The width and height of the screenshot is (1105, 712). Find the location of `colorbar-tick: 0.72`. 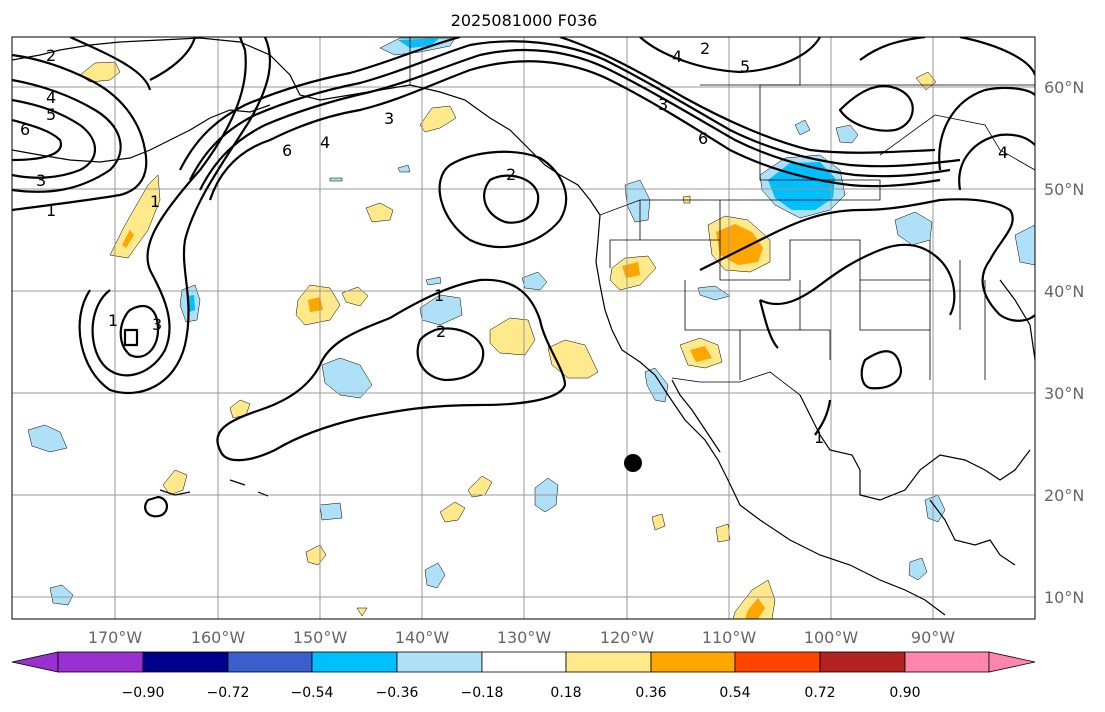

colorbar-tick: 0.72 is located at coordinates (819, 693).